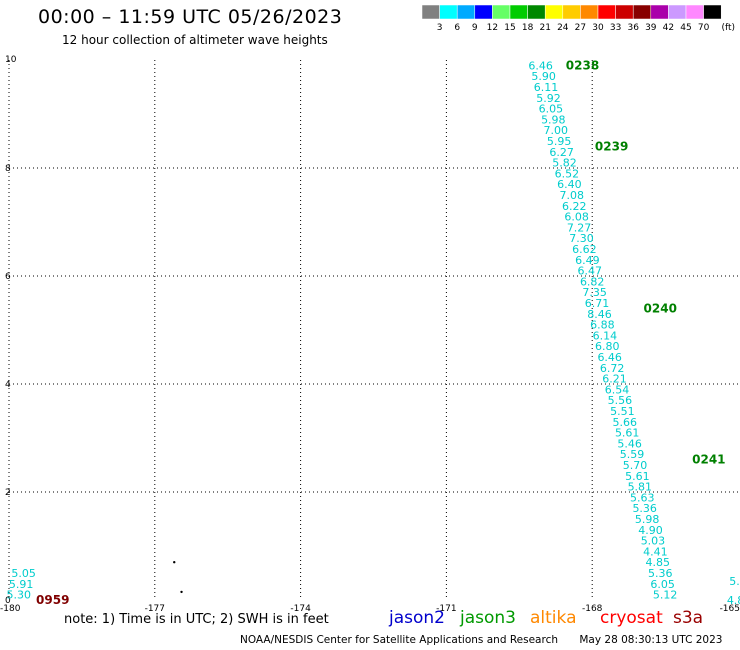 This screenshot has height=650, width=740. I want to click on wave-height-value: 6.08, so click(576, 217).